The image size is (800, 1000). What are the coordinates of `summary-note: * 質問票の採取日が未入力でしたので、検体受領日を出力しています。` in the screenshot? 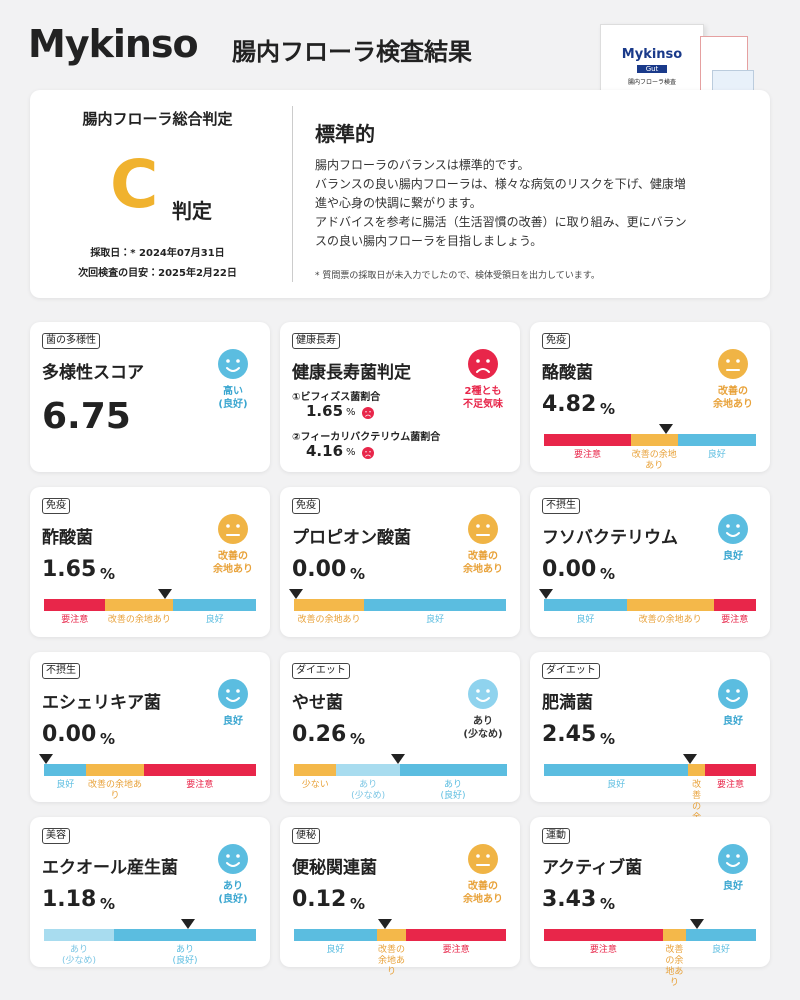 It's located at (457, 276).